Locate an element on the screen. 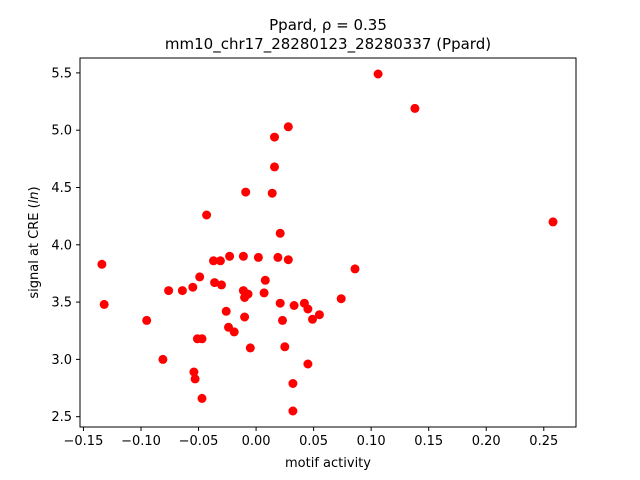 The width and height of the screenshot is (640, 480). y-axis-label: signal at CRE (ln) is located at coordinates (34, 242).